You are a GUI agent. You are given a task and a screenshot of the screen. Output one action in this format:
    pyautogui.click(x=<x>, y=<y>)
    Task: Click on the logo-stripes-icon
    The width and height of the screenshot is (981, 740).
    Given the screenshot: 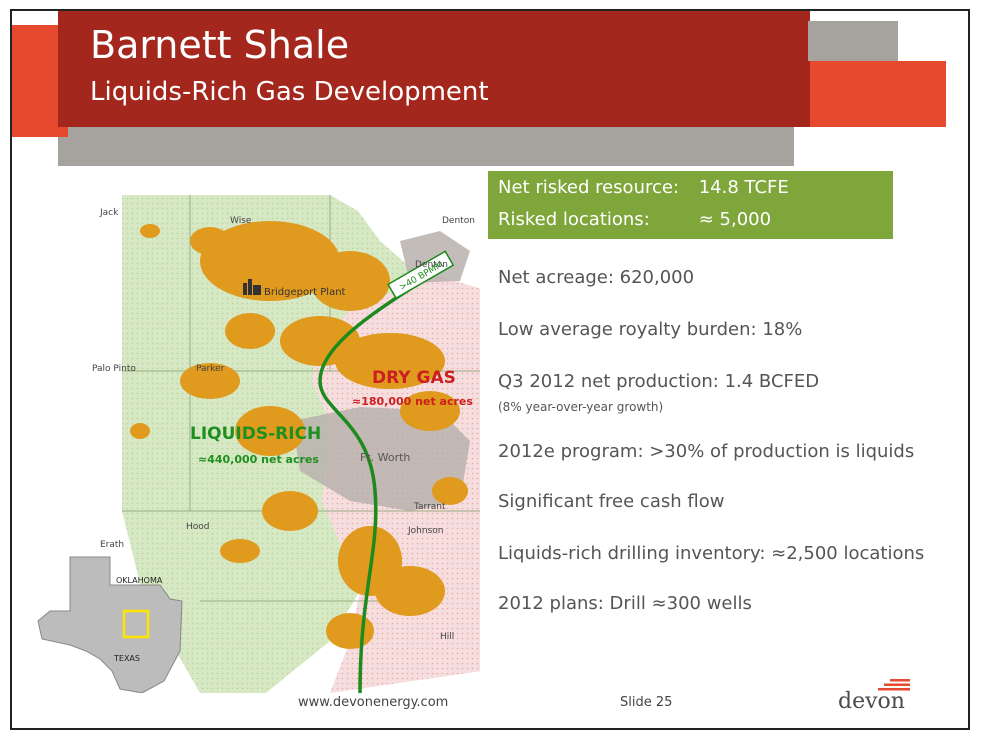 What is the action you would take?
    pyautogui.click(x=894, y=685)
    